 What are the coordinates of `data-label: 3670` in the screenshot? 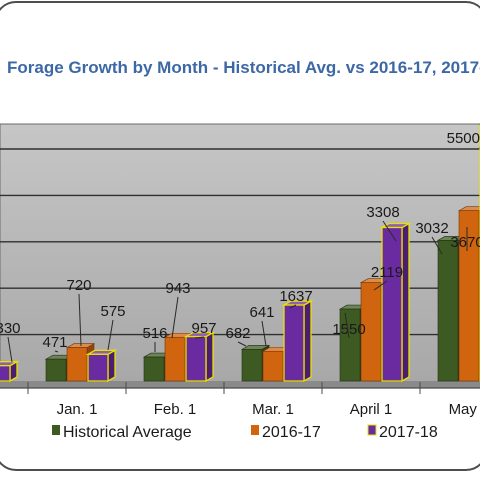 It's located at (465, 242).